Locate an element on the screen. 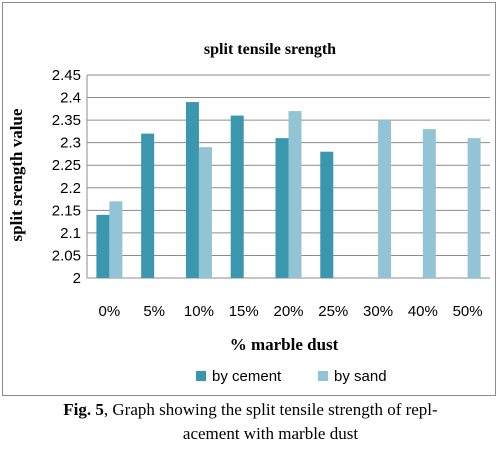  bar-by-sand-20pct is located at coordinates (295, 194).